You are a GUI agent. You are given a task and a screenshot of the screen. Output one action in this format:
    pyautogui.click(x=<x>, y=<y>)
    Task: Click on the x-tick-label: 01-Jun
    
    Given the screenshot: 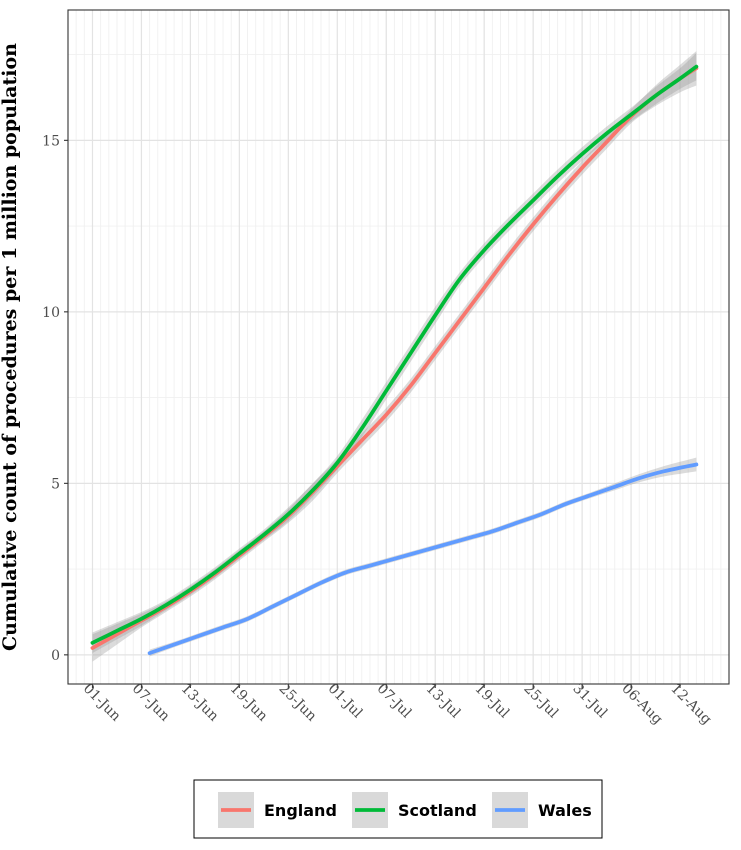 What is the action you would take?
    pyautogui.click(x=102, y=703)
    